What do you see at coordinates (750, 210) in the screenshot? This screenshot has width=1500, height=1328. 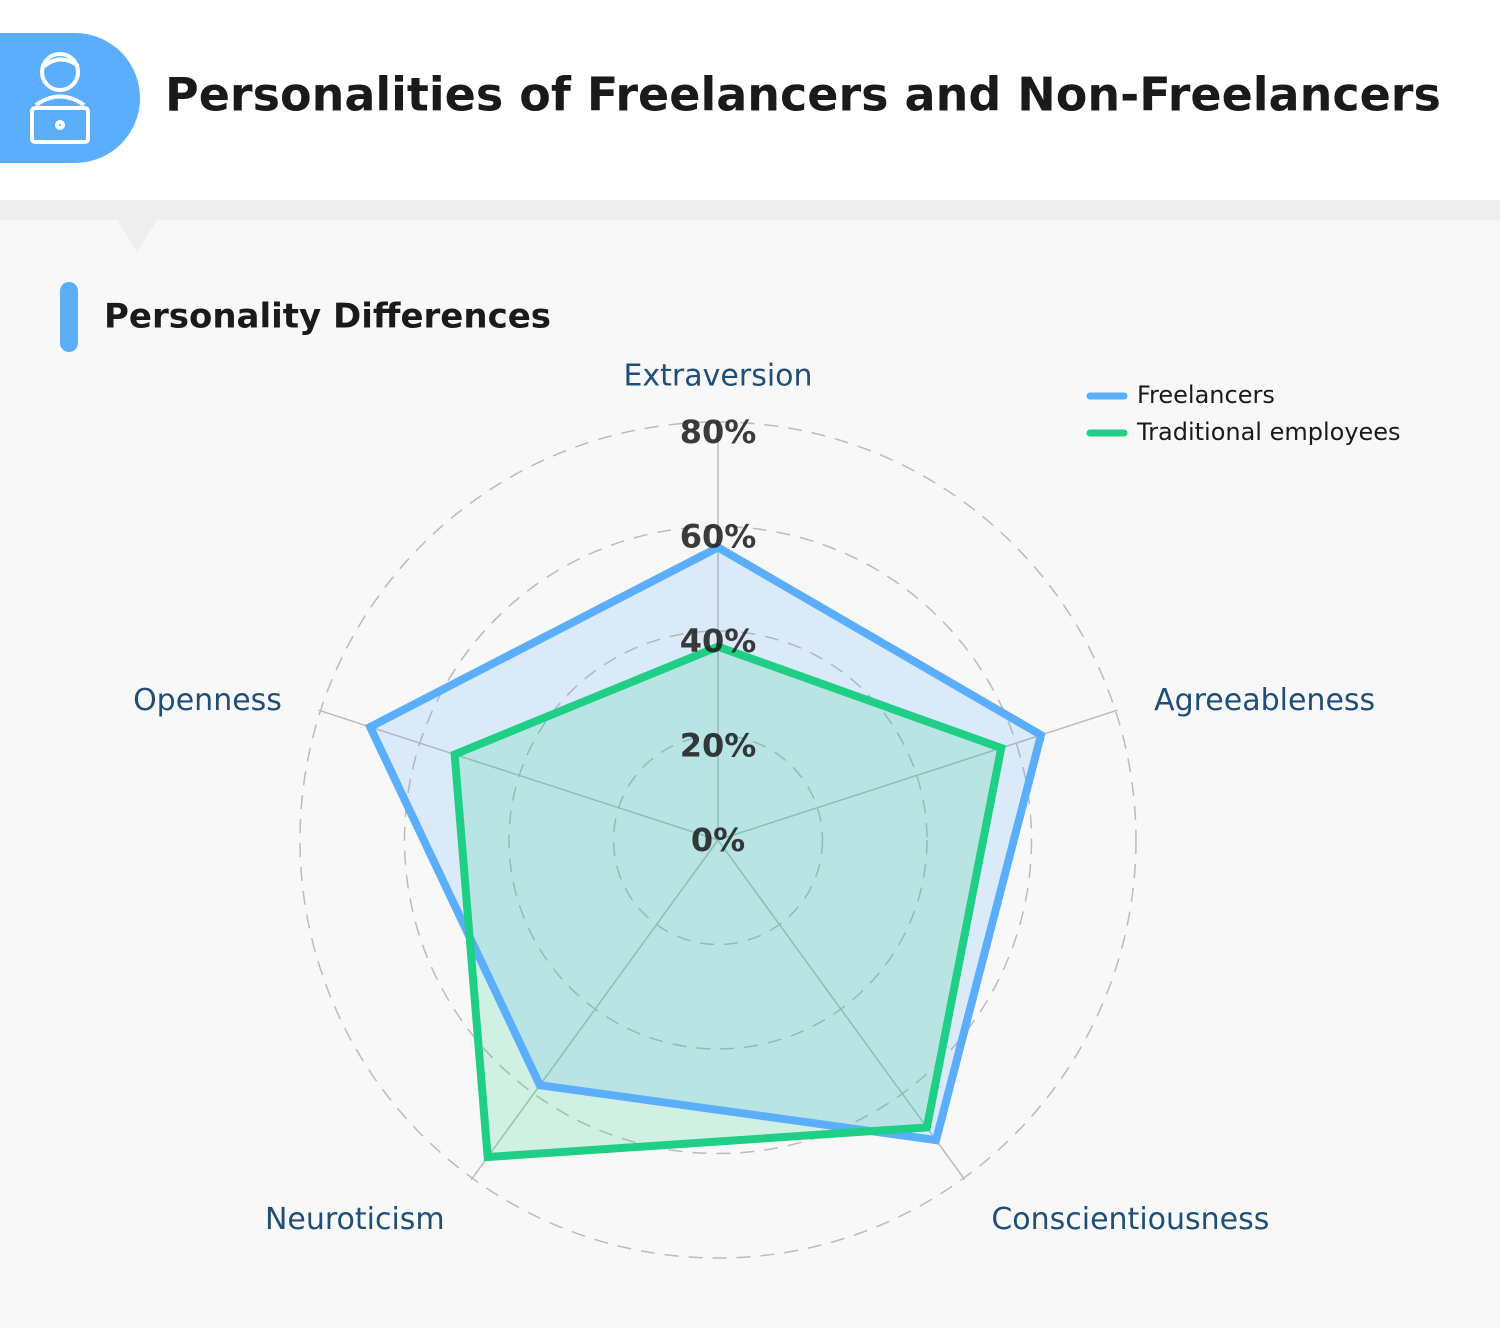 I see `band` at bounding box center [750, 210].